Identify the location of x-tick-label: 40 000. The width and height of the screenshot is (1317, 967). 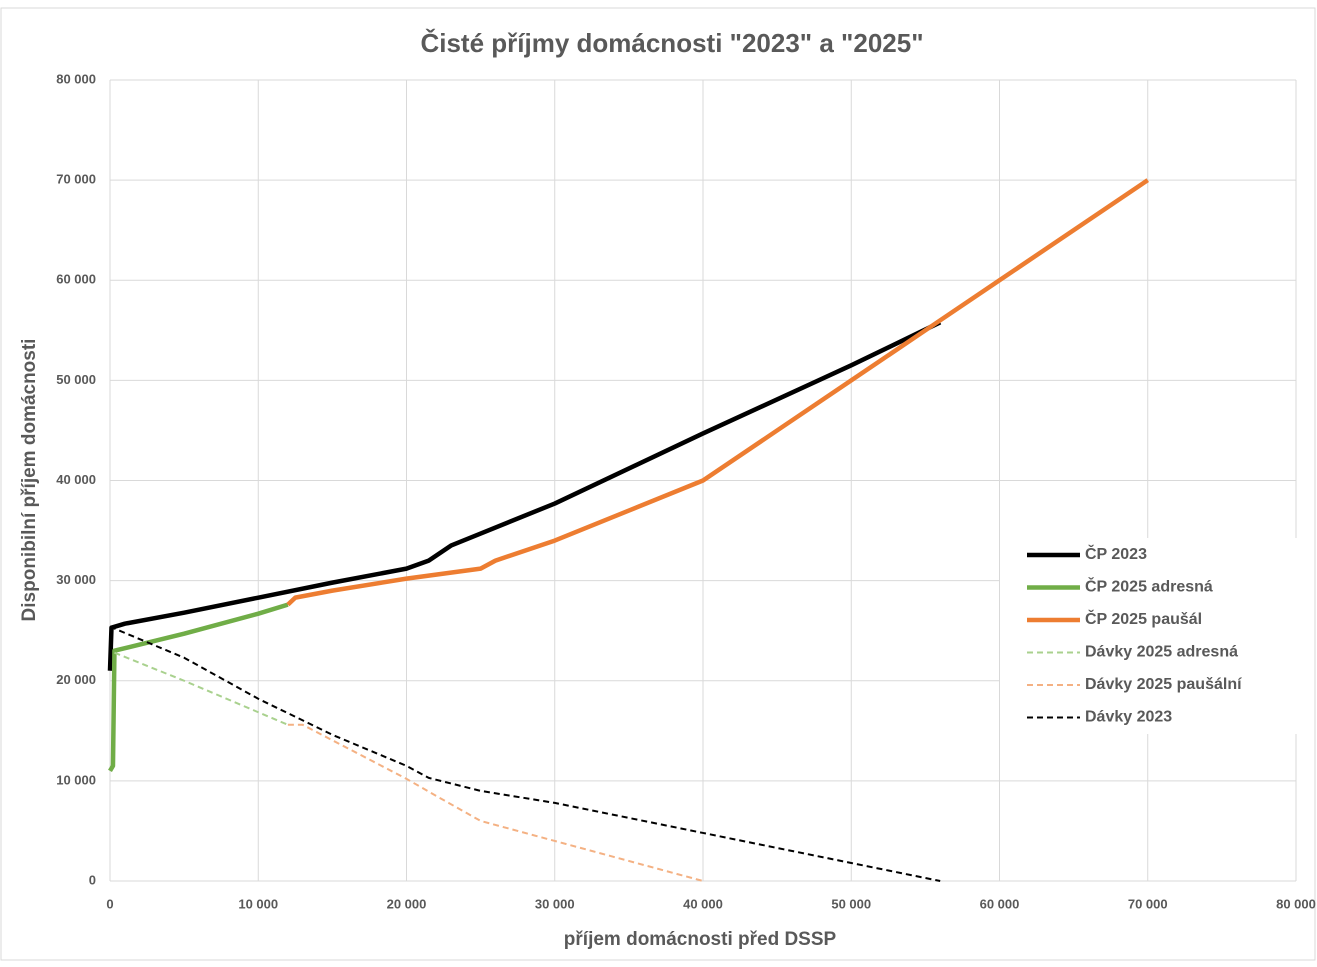
(703, 903).